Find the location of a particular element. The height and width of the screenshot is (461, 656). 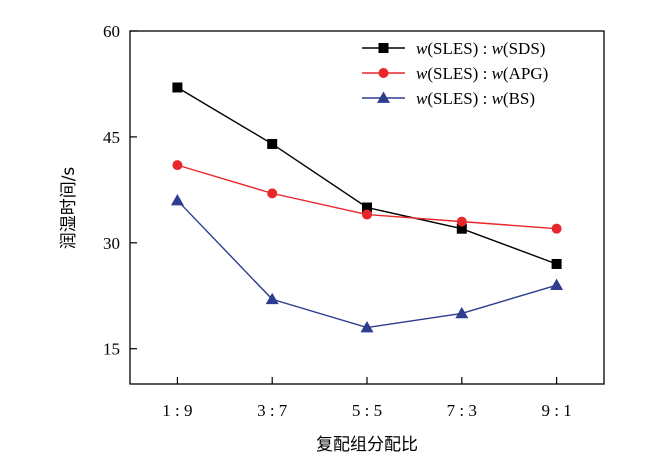

legend-item: w(SLES) : w(SDS) is located at coordinates (453, 48).